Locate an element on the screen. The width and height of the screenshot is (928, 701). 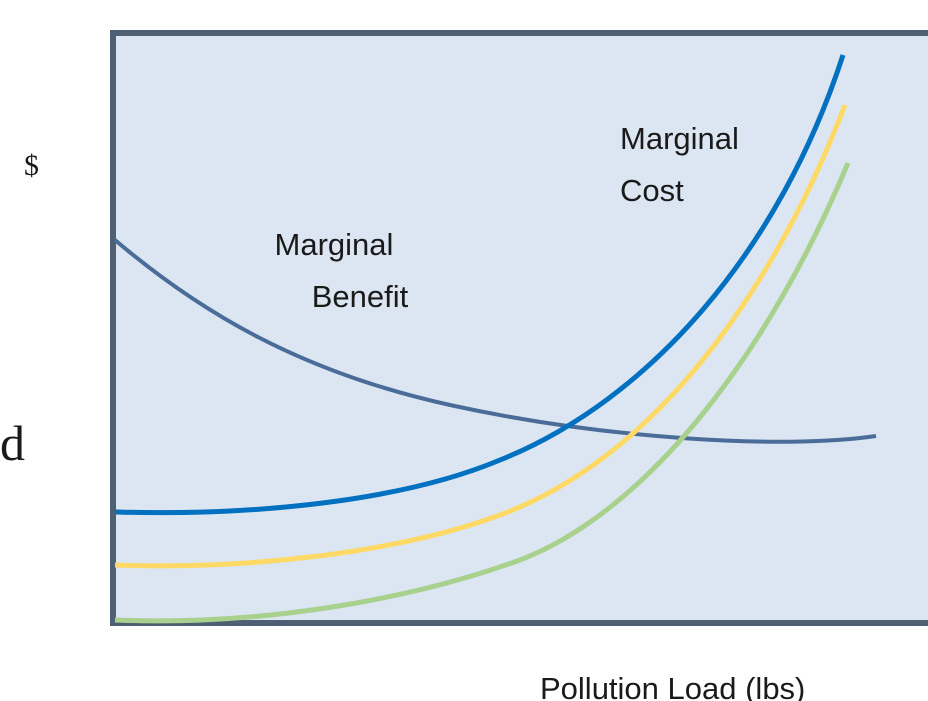
left-fragment: d is located at coordinates (12, 443).